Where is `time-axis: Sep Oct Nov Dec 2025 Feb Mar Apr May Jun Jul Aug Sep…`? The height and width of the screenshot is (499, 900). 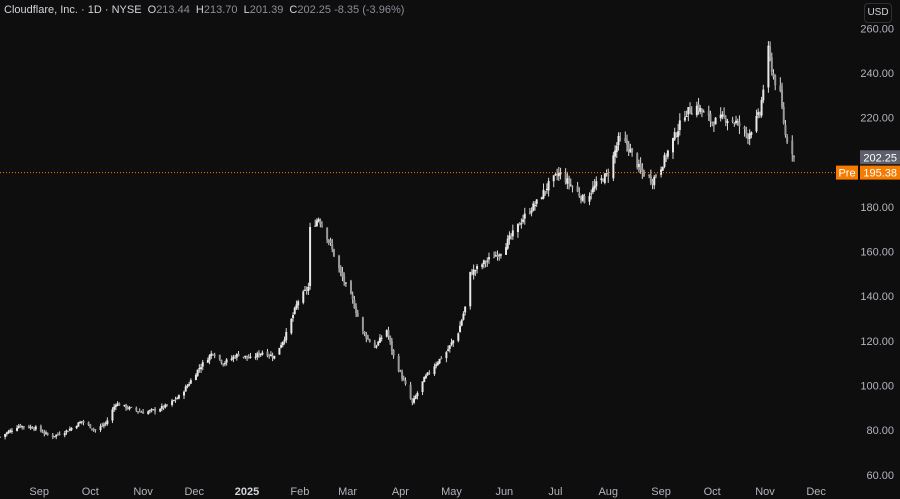 time-axis: Sep Oct Nov Dec 2025 Feb Mar Apr May Jun Jul Aug Sep… is located at coordinates (427, 492).